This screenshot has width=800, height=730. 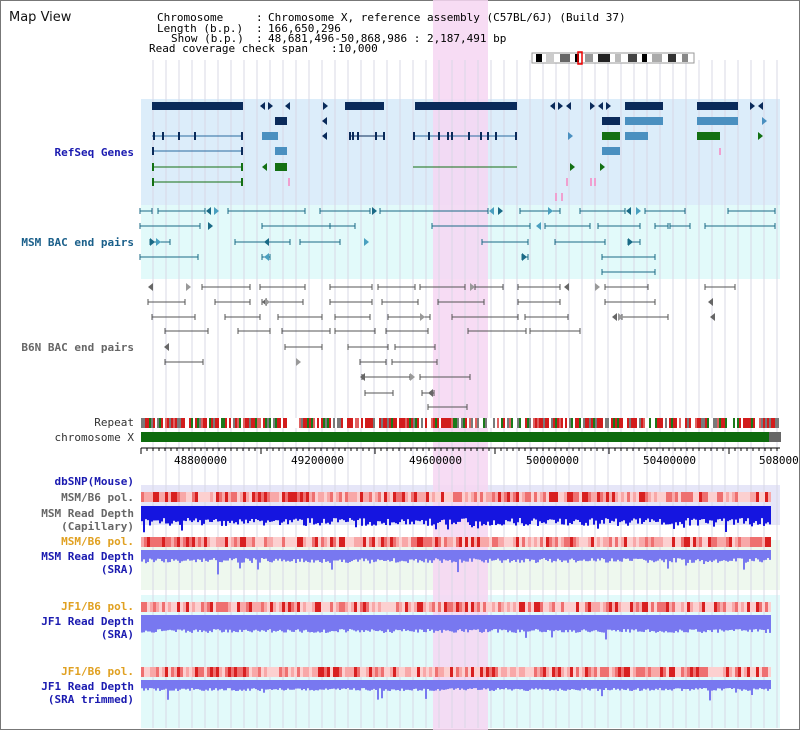 What do you see at coordinates (87, 686) in the screenshot?
I see `track-label-jf1-depth-trim: JF1 Read Depth` at bounding box center [87, 686].